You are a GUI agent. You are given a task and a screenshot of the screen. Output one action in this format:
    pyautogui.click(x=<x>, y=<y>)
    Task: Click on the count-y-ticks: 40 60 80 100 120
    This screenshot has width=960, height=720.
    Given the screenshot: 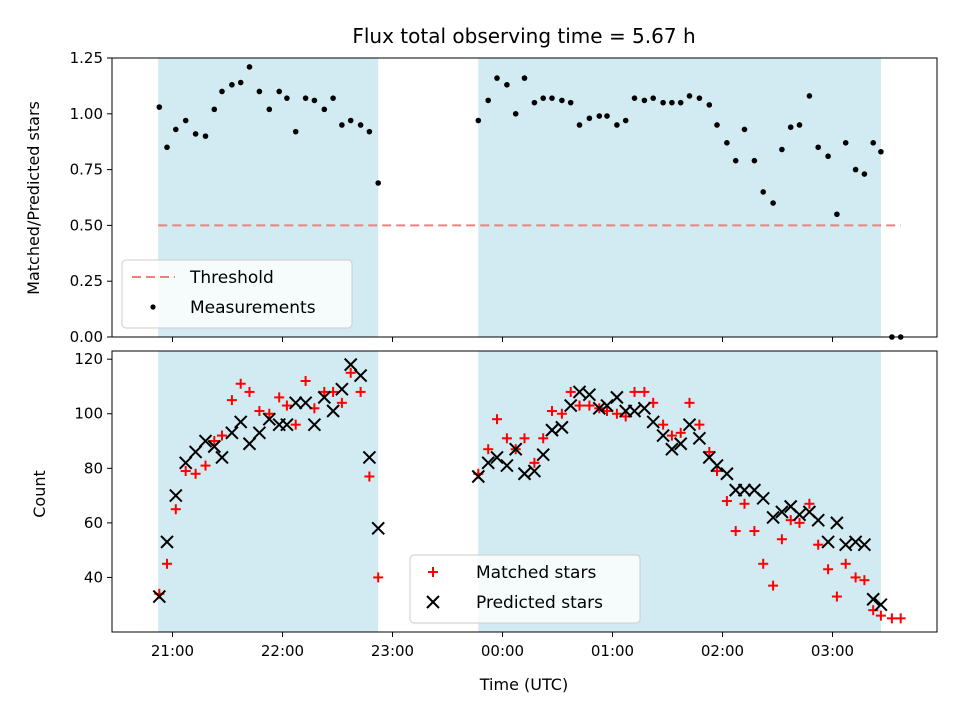 What is the action you would take?
    pyautogui.click(x=93, y=468)
    